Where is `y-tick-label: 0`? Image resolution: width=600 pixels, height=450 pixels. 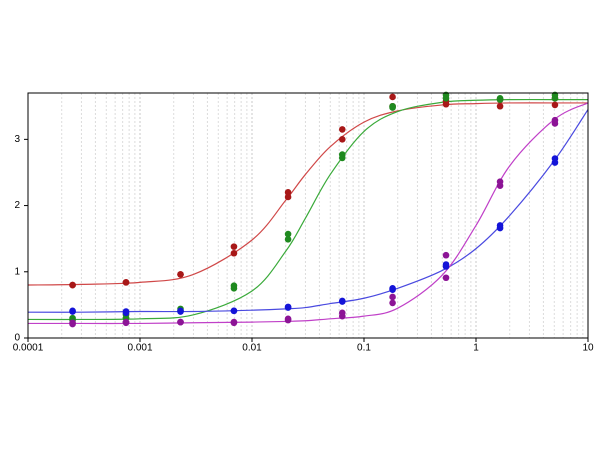
y-tick-label: 0 is located at coordinates (17, 338).